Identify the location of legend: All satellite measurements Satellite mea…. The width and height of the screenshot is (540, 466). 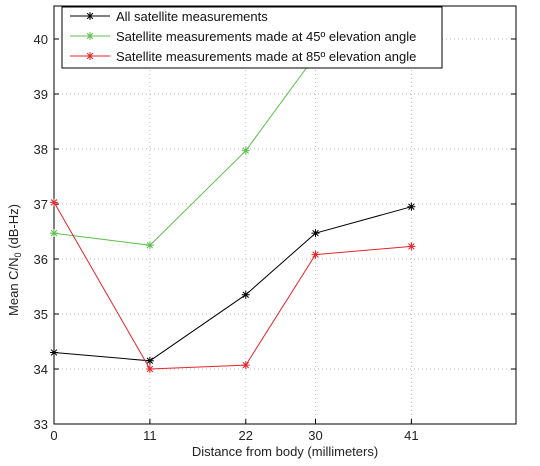
(252, 37).